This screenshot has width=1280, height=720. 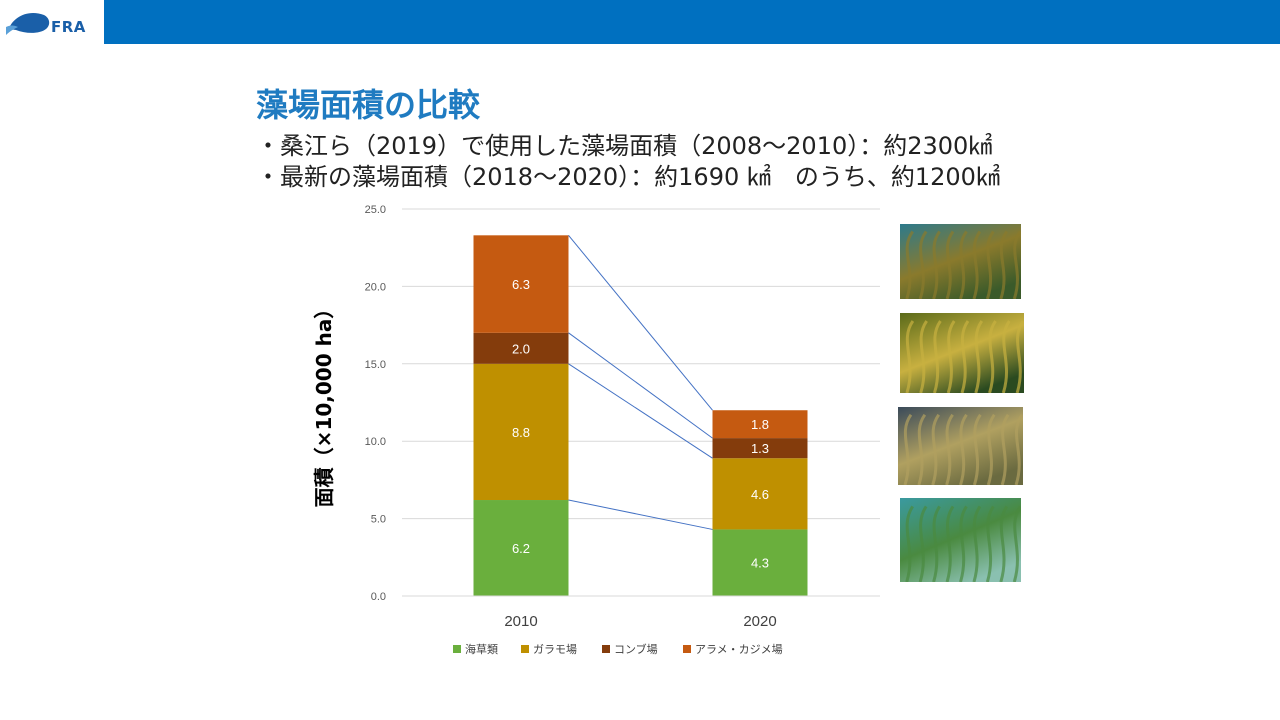 I want to click on data-label: 6.3, so click(x=521, y=284).